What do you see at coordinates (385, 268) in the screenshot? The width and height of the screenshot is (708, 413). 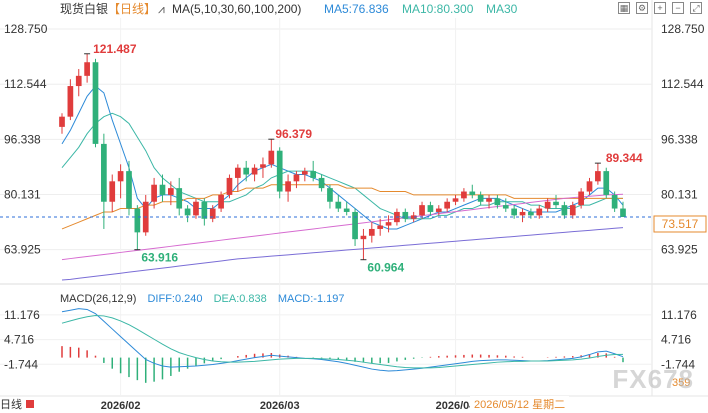 I see `extreme-label: 60.964` at bounding box center [385, 268].